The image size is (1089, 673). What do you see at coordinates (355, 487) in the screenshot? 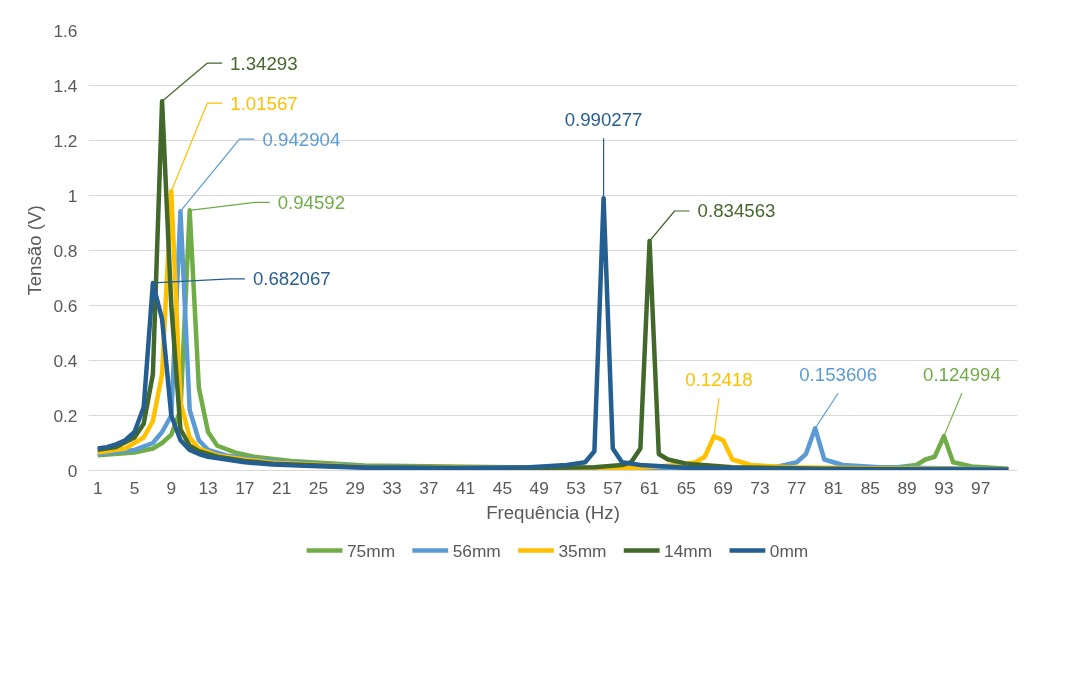
I see `x-tick-label: 29` at bounding box center [355, 487].